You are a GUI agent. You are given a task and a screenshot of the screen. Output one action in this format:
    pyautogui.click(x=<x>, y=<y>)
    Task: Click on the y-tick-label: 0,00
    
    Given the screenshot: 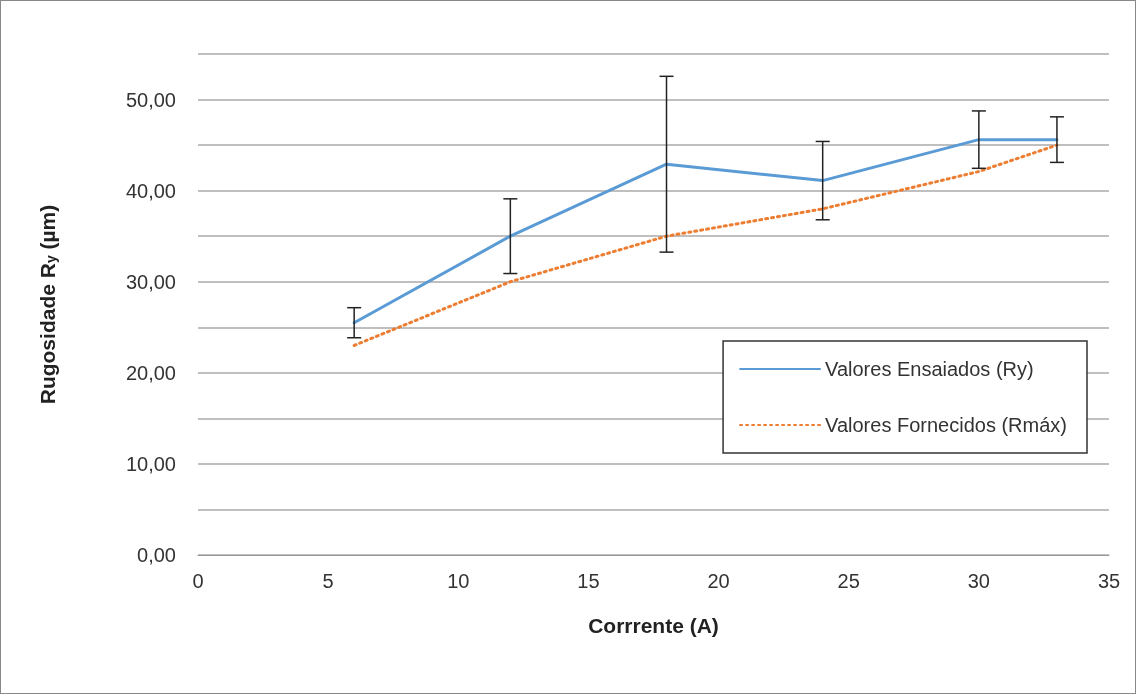 What is the action you would take?
    pyautogui.click(x=156, y=555)
    